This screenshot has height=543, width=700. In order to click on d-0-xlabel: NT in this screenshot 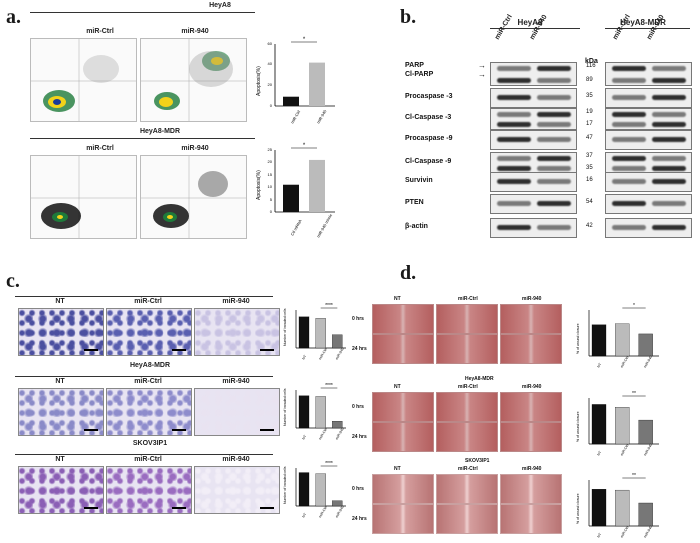, I will do `click(599, 365)`.